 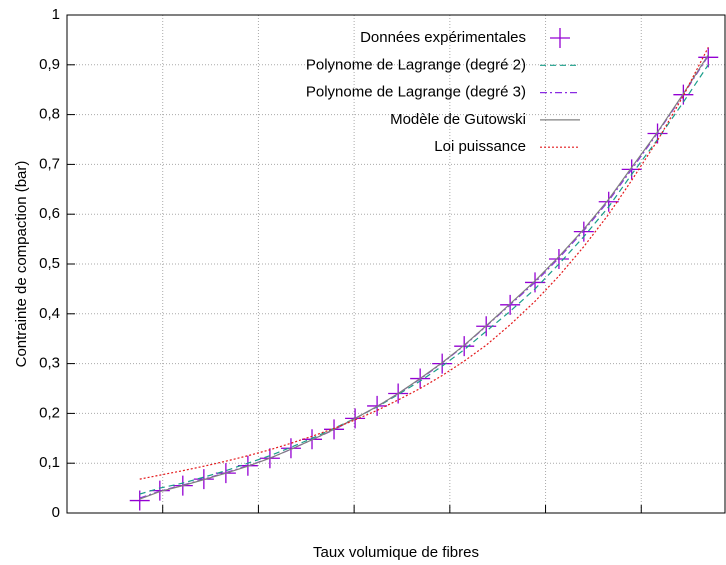 I want to click on legend-label: Données expérimentales, so click(x=443, y=37).